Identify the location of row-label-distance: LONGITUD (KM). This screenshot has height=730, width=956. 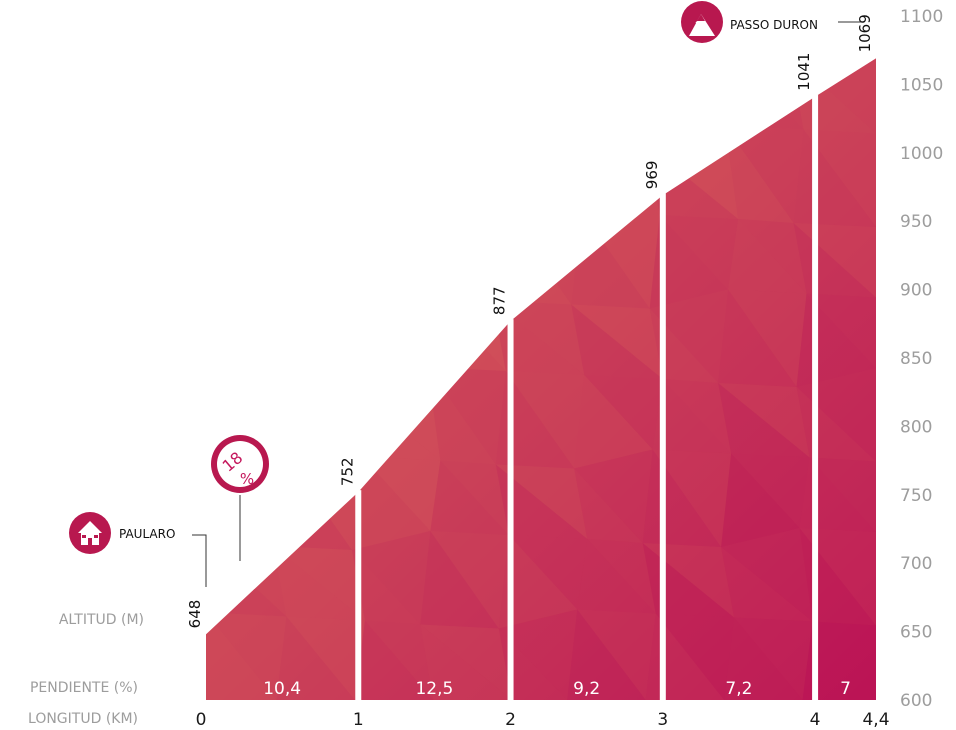
(83, 719).